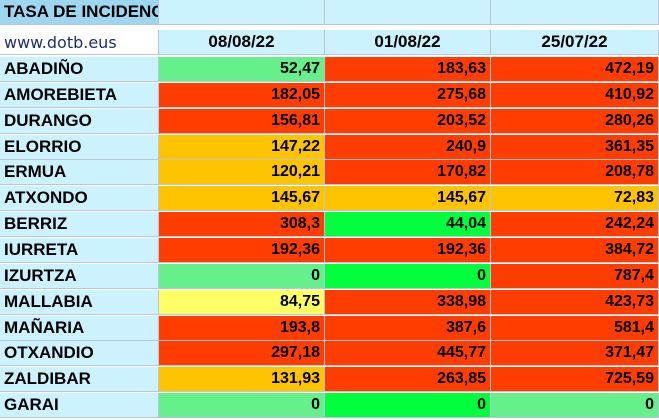 Image resolution: width=659 pixels, height=420 pixels. Describe the element at coordinates (79, 406) in the screenshot. I see `municipality-name: GARAI` at that location.